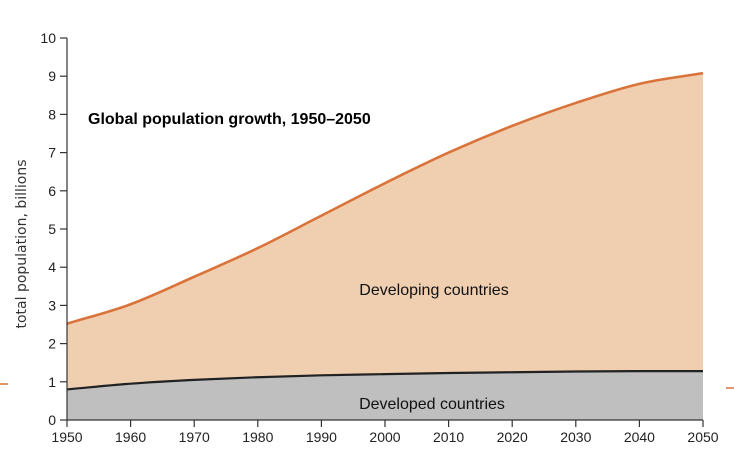 Image resolution: width=734 pixels, height=472 pixels. I want to click on x-tick-label: 2050, so click(702, 437).